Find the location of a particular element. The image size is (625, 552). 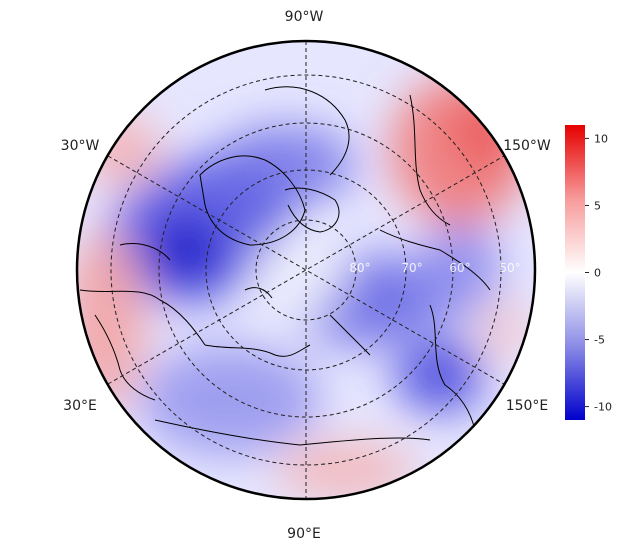

lat-label-70: 70° is located at coordinates (411, 268).